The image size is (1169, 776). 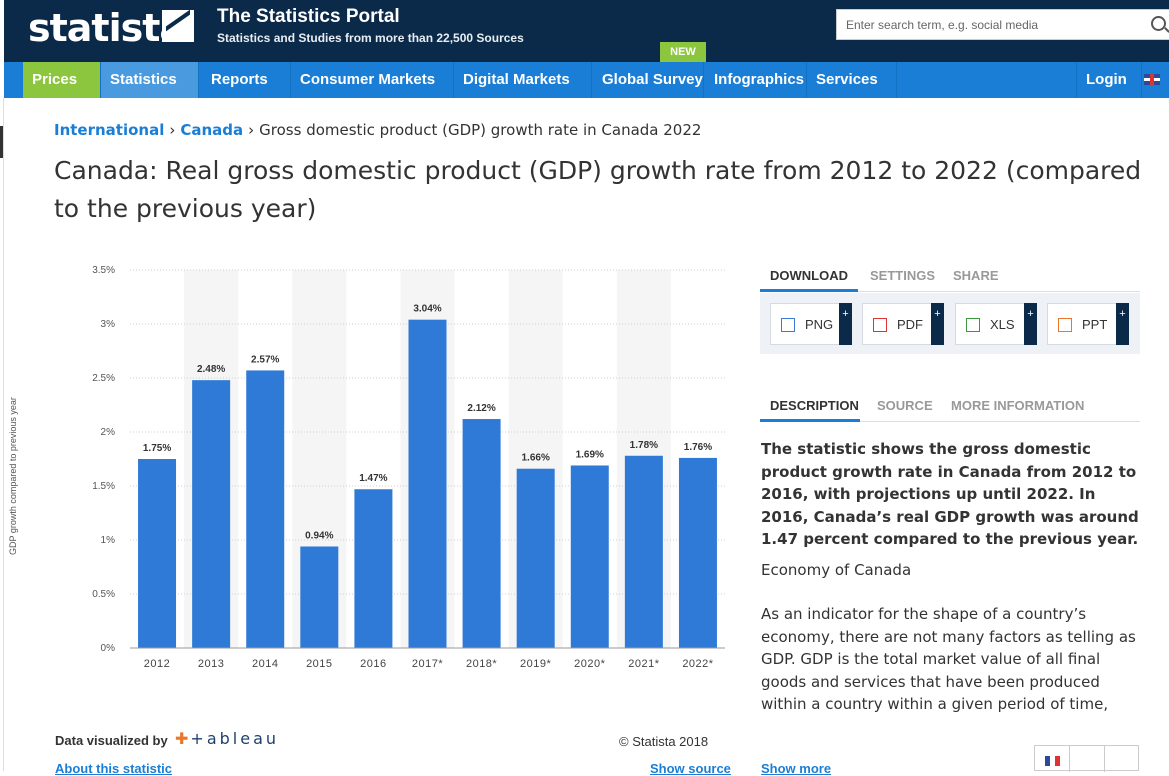 What do you see at coordinates (227, 738) in the screenshot?
I see `tableau-logo: ✚ +ableau` at bounding box center [227, 738].